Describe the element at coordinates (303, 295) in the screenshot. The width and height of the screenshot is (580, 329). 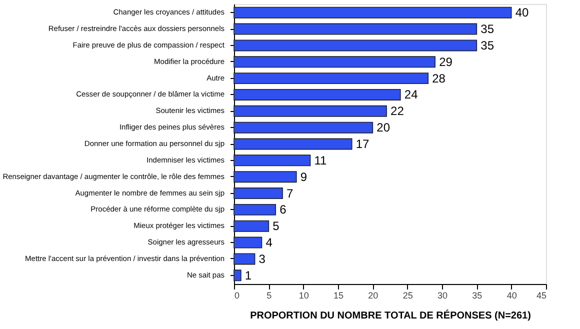
I see `x-tick-label: 10` at that location.